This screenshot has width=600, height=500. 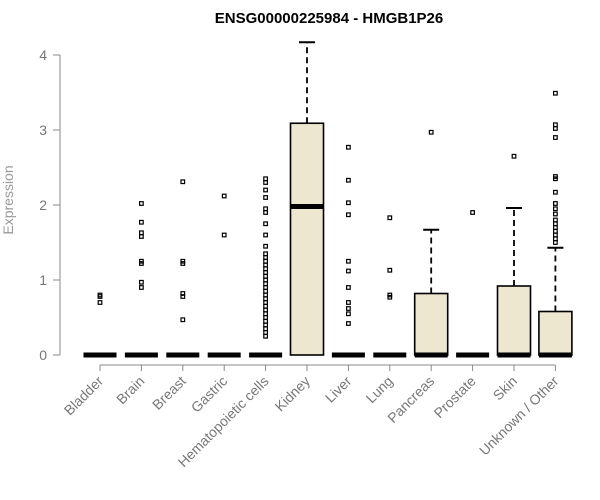 I want to click on chart-title: ENSG00000225984 - HMGB1P26, so click(x=329, y=18).